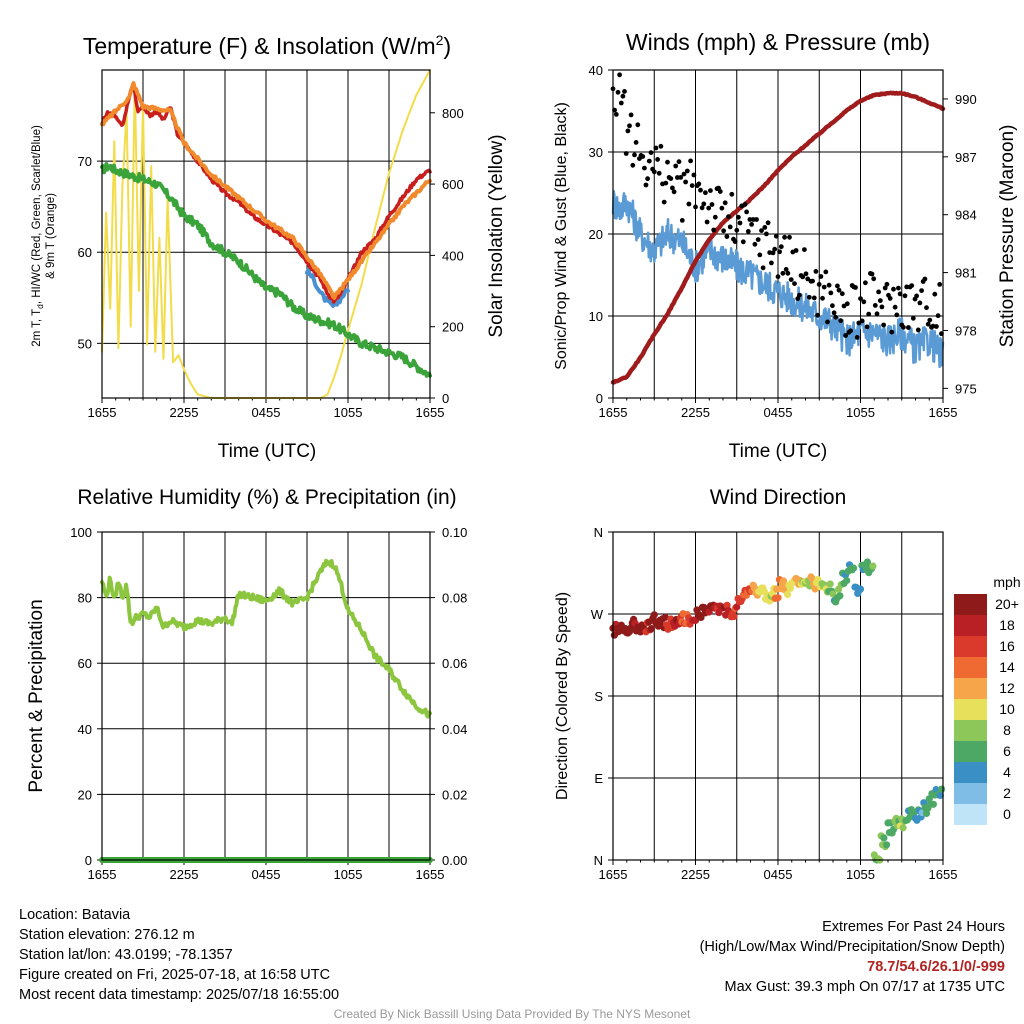 Image resolution: width=1024 pixels, height=1024 pixels. What do you see at coordinates (599, 398) in the screenshot?
I see `y-tick-label: 0` at bounding box center [599, 398].